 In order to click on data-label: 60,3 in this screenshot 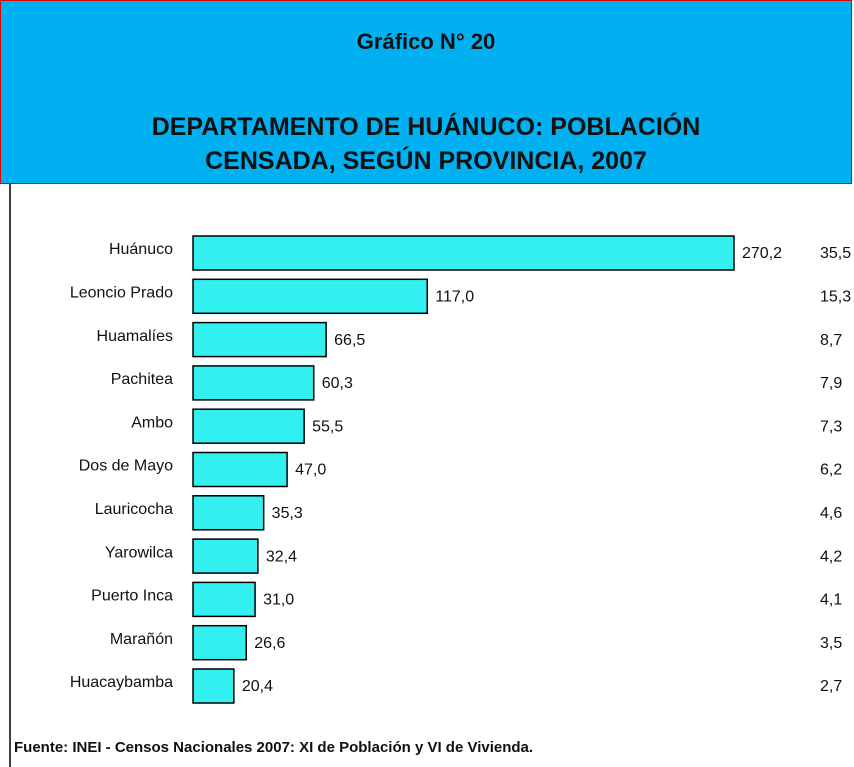, I will do `click(337, 383)`.